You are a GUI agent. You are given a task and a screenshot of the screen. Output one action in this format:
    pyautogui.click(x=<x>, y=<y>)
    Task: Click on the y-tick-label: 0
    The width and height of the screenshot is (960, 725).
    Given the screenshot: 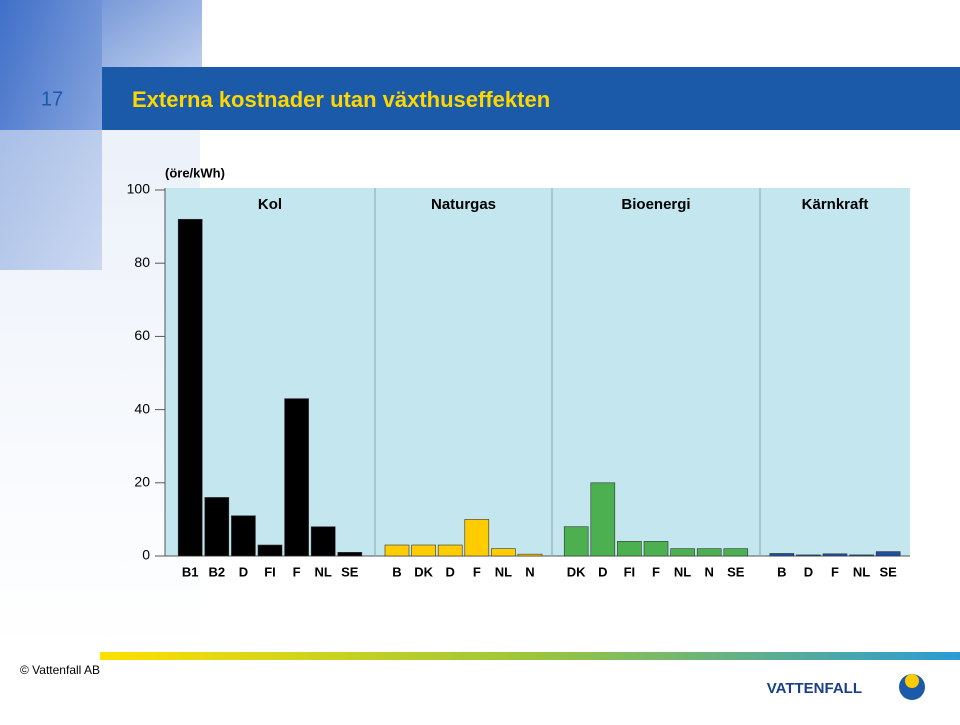 What is the action you would take?
    pyautogui.click(x=146, y=555)
    